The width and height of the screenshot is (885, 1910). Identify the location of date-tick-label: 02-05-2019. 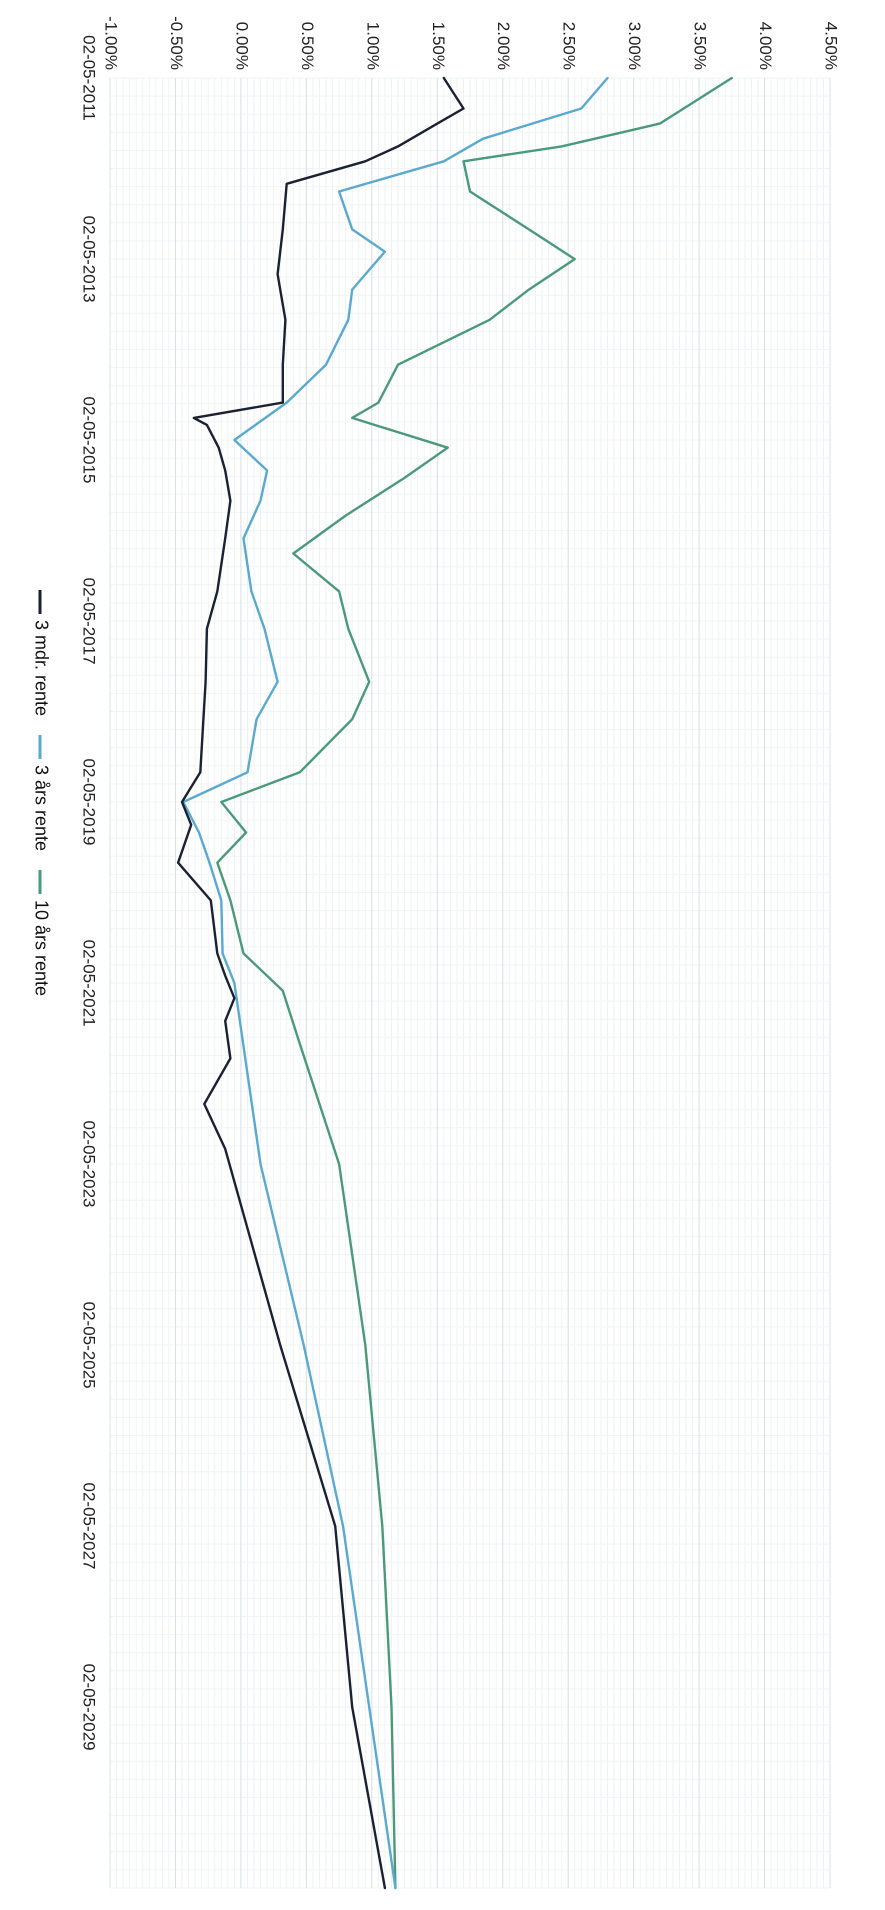
(89, 802).